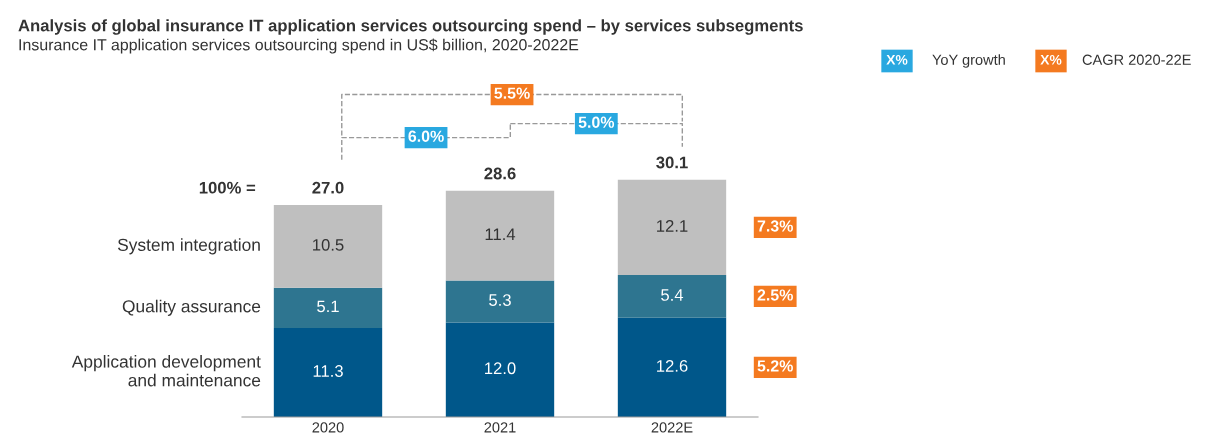 This screenshot has width=1223, height=444. I want to click on data-label: 5.1, so click(328, 306).